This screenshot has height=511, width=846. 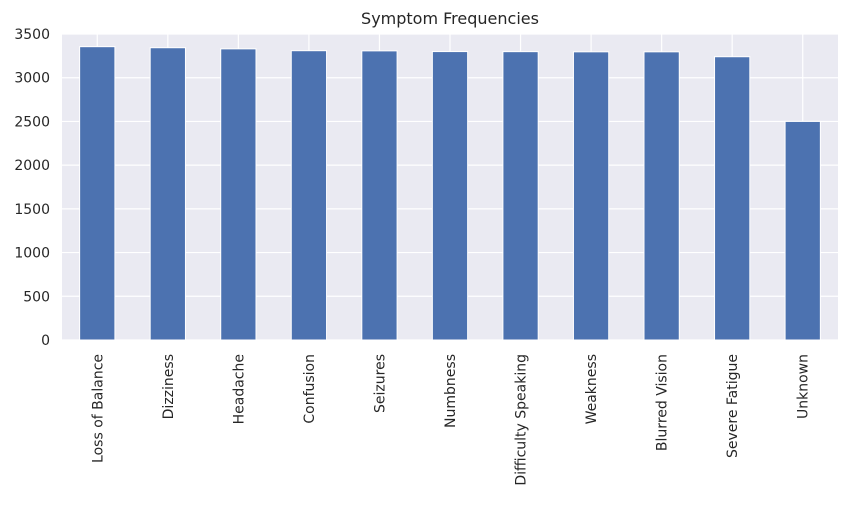 I want to click on y-tick-label: 1000, so click(x=32, y=254).